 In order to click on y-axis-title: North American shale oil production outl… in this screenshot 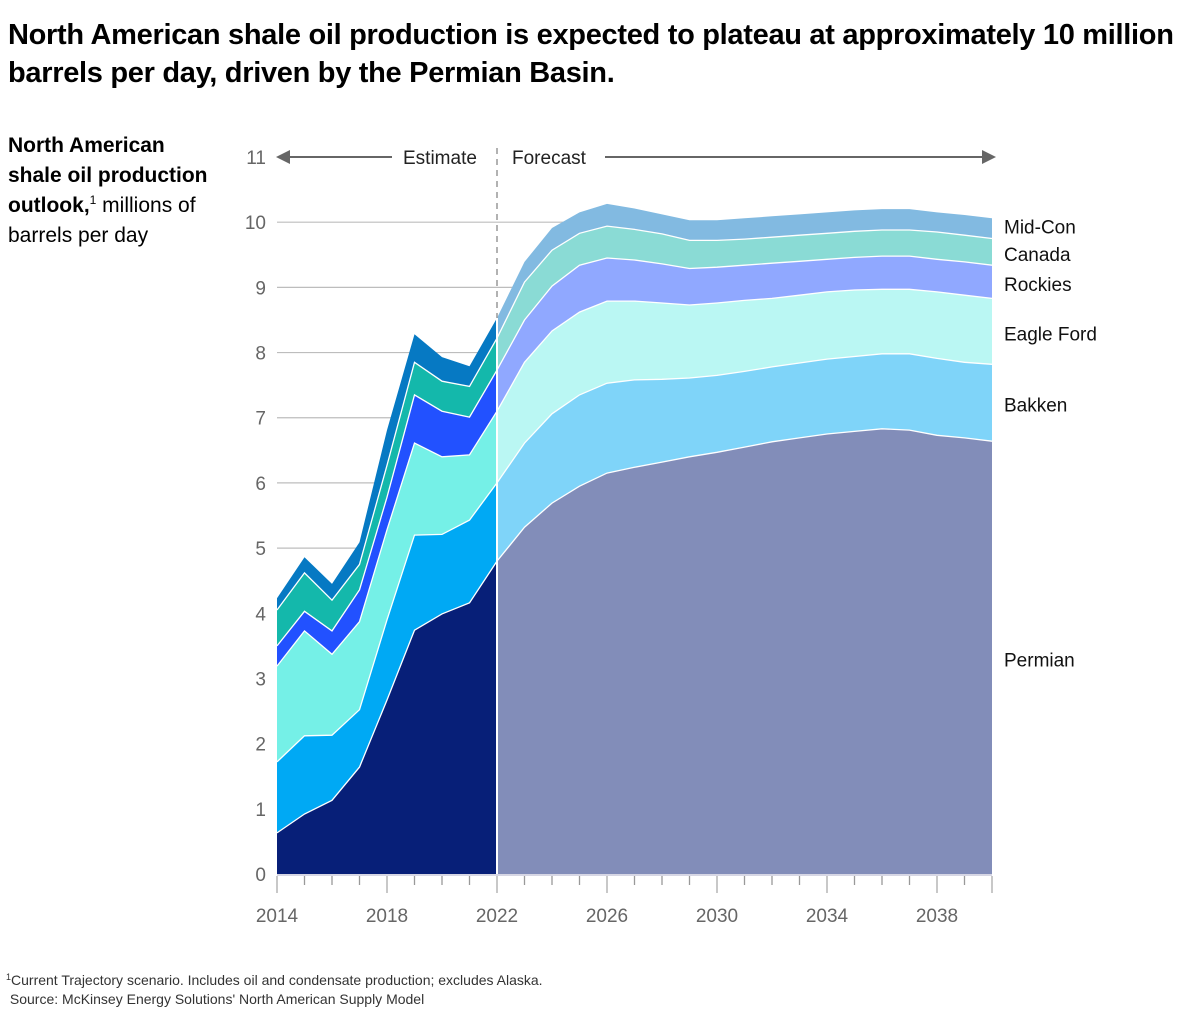, I will do `click(110, 191)`.